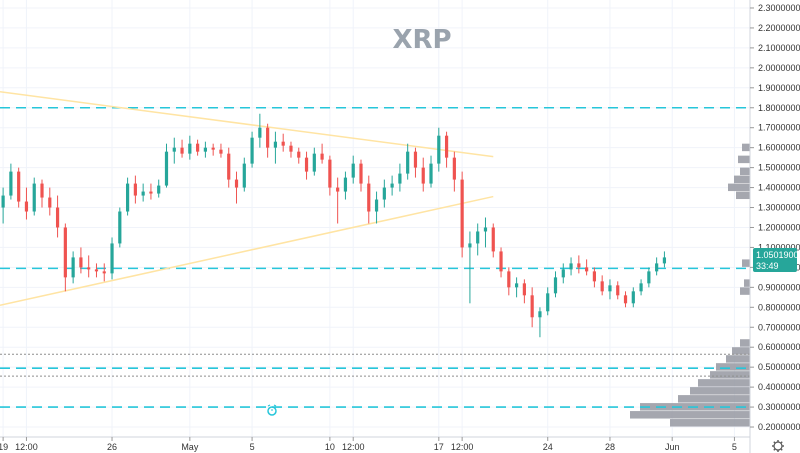 The height and width of the screenshot is (453, 800). What do you see at coordinates (778, 446) in the screenshot?
I see `settings-gear-icon` at bounding box center [778, 446].